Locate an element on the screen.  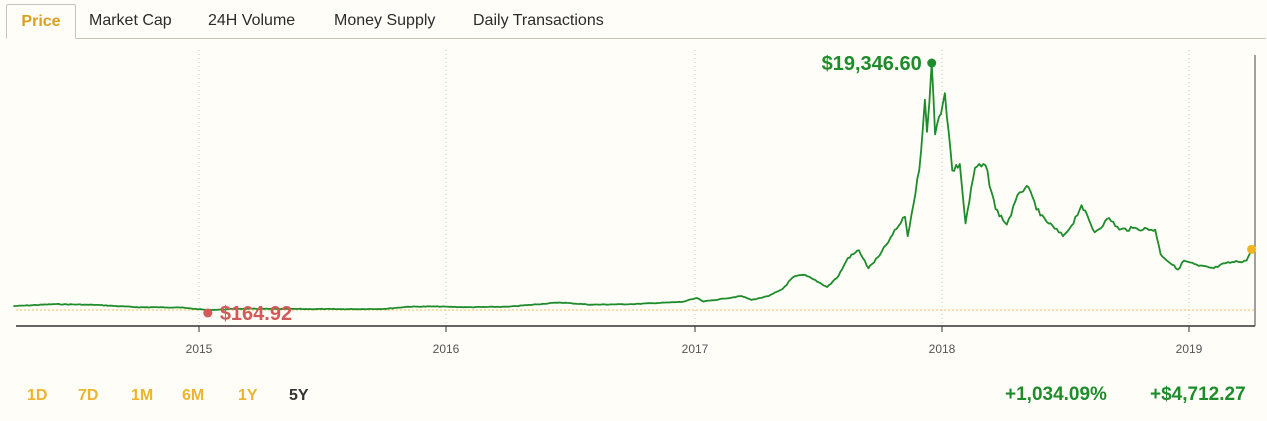
tab-market-cap: Market Cap is located at coordinates (130, 20).